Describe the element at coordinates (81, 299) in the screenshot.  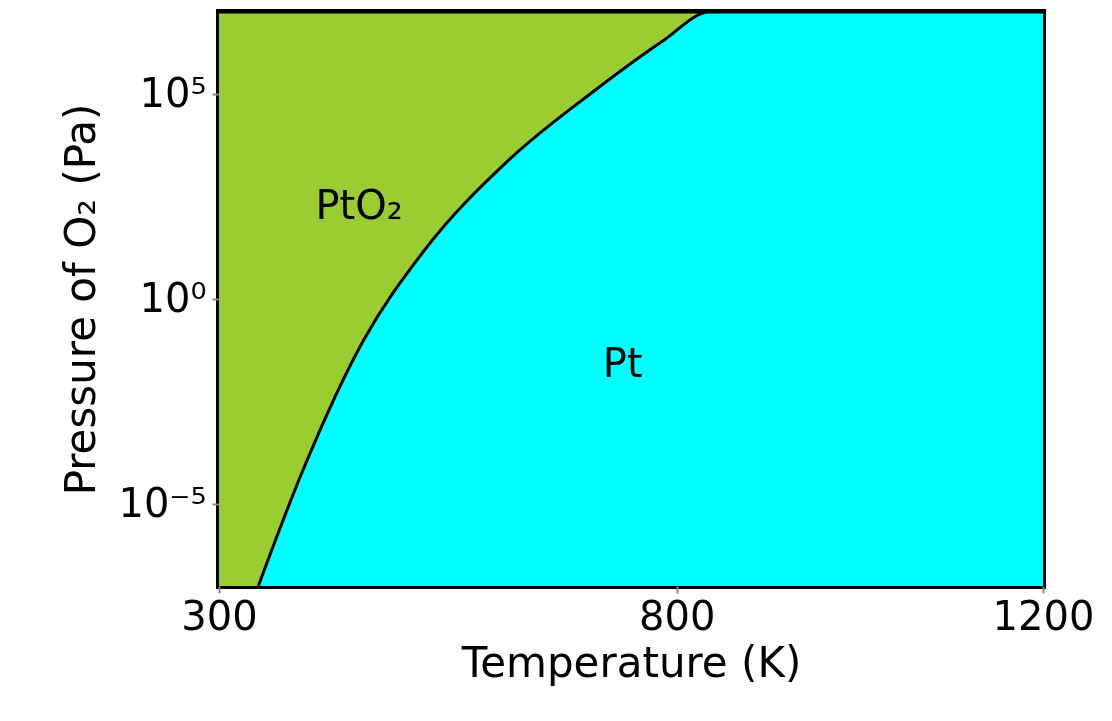
I see `y-axis-title: Pressure of O₂ (Pa)` at that location.